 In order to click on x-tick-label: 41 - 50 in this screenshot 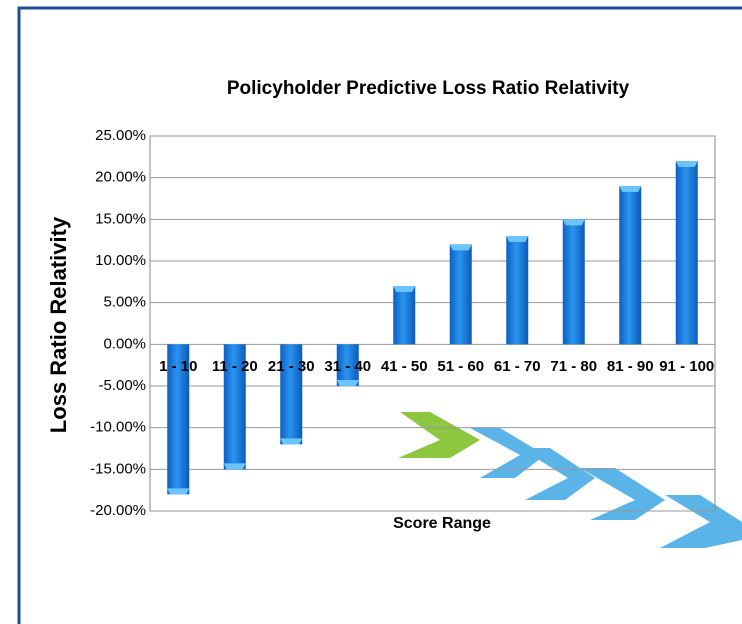, I will do `click(404, 367)`.